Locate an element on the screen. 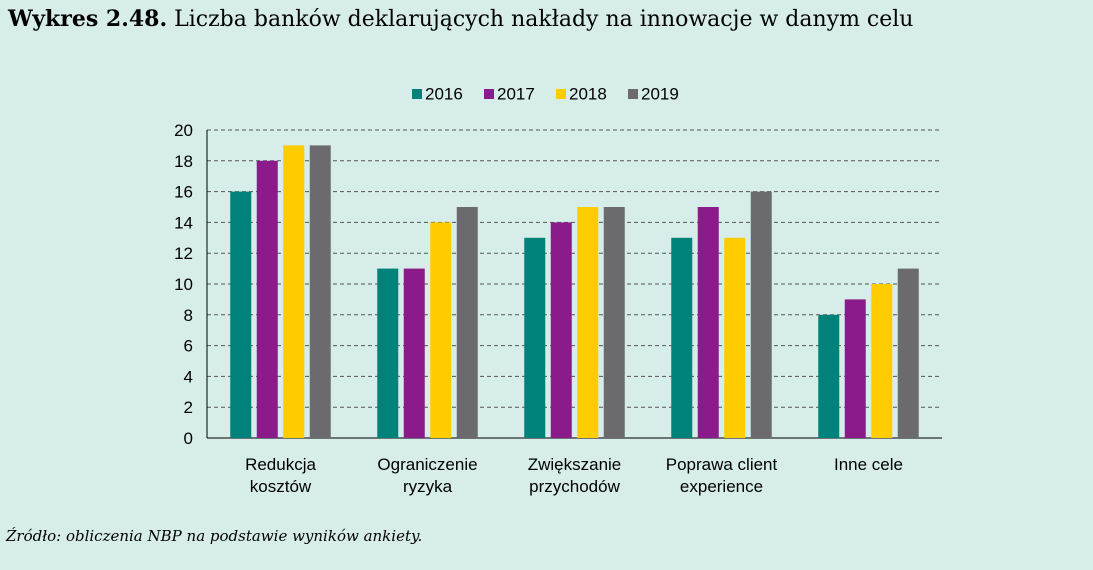 This screenshot has width=1093, height=570. x-tick-label: Ograniczenie is located at coordinates (427, 464).